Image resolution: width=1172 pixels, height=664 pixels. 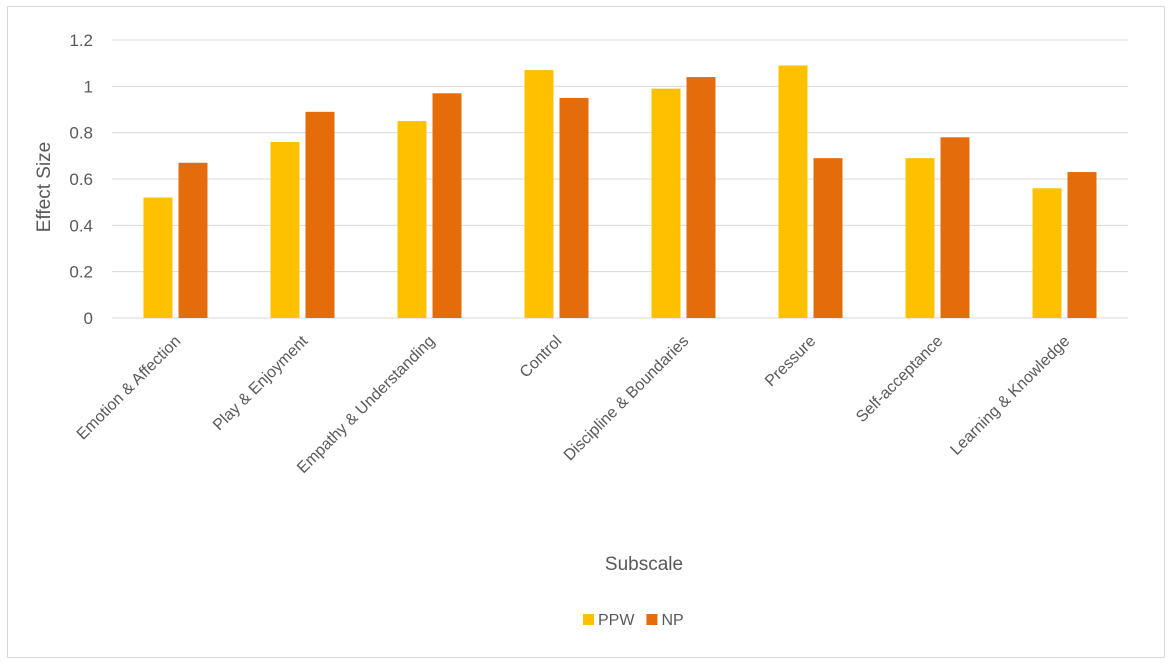 I want to click on y-tick-label: 1.2, so click(x=81, y=40).